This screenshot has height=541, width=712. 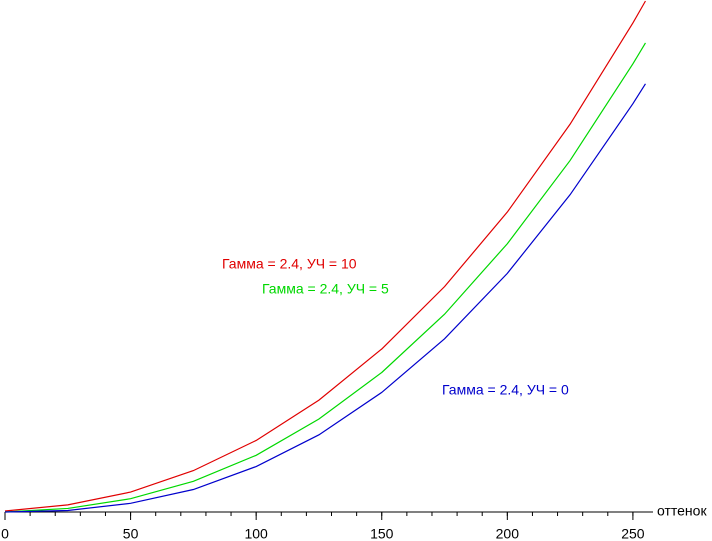 What do you see at coordinates (325, 289) in the screenshot?
I see `series-label: Гамма = 2.4, УЧ = 5` at bounding box center [325, 289].